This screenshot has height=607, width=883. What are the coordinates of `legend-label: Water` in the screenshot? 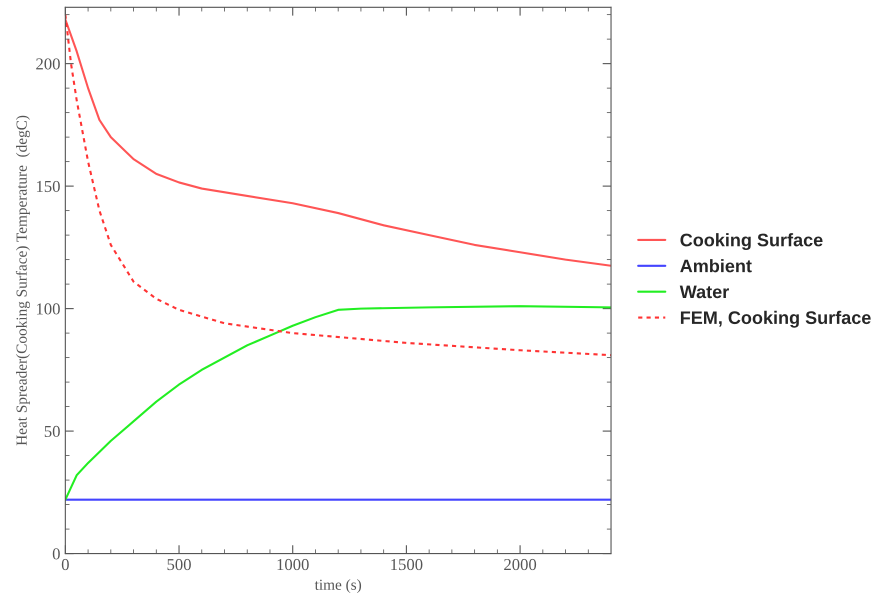 It's located at (704, 292).